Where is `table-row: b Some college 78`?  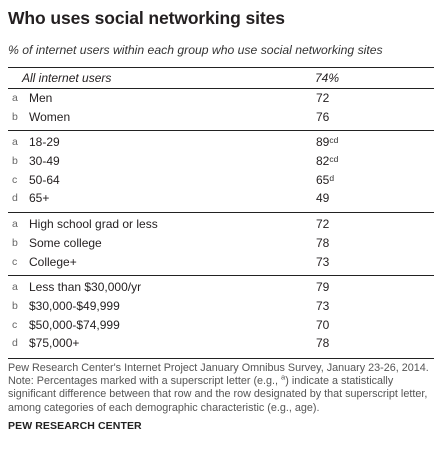
table-row: b Some college 78 is located at coordinates (221, 243).